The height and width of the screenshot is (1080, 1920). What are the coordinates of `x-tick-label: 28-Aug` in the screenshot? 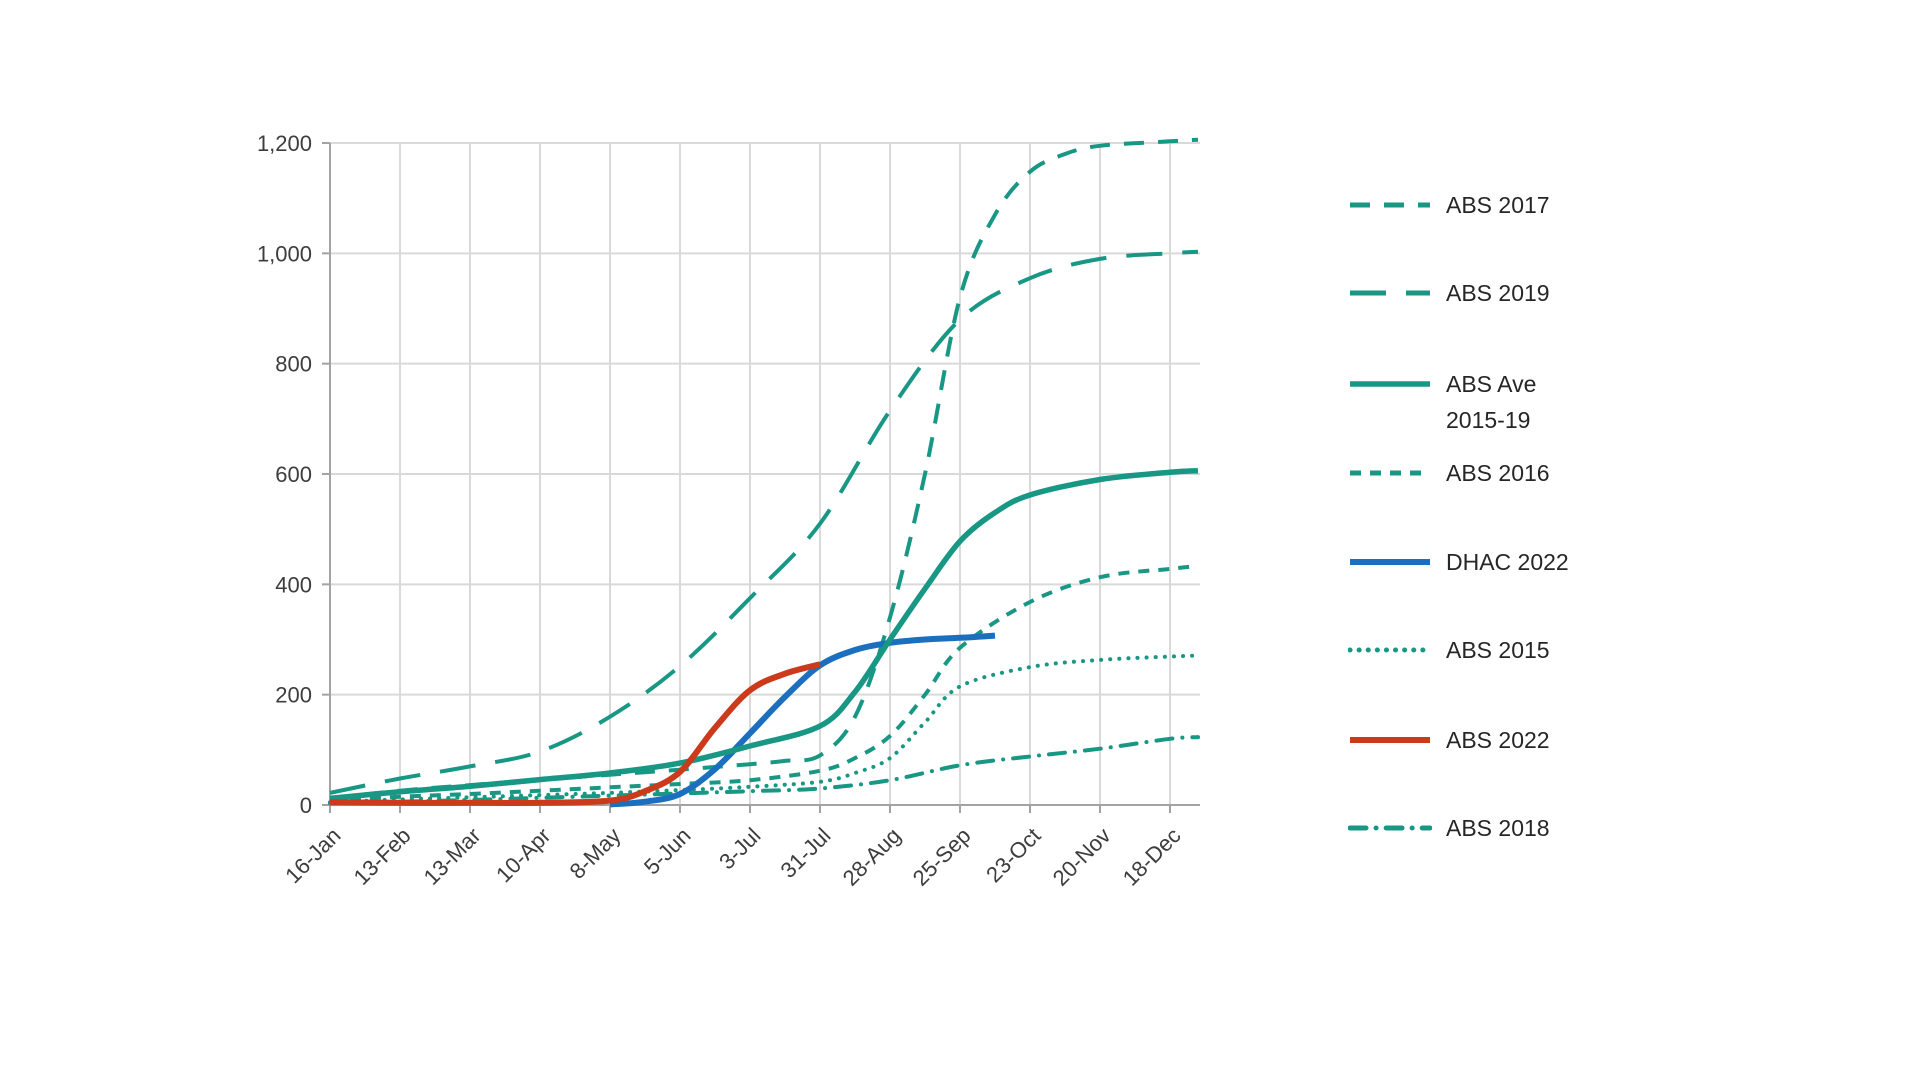 It's located at (872, 857).